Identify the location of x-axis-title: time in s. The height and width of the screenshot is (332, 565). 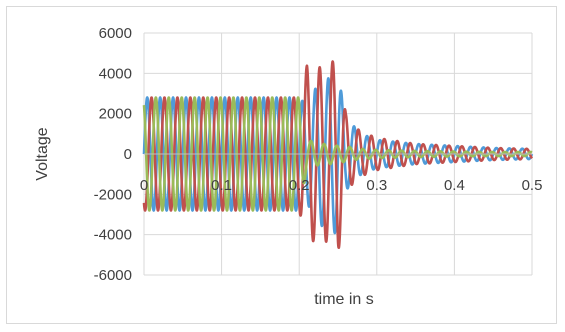
(344, 299).